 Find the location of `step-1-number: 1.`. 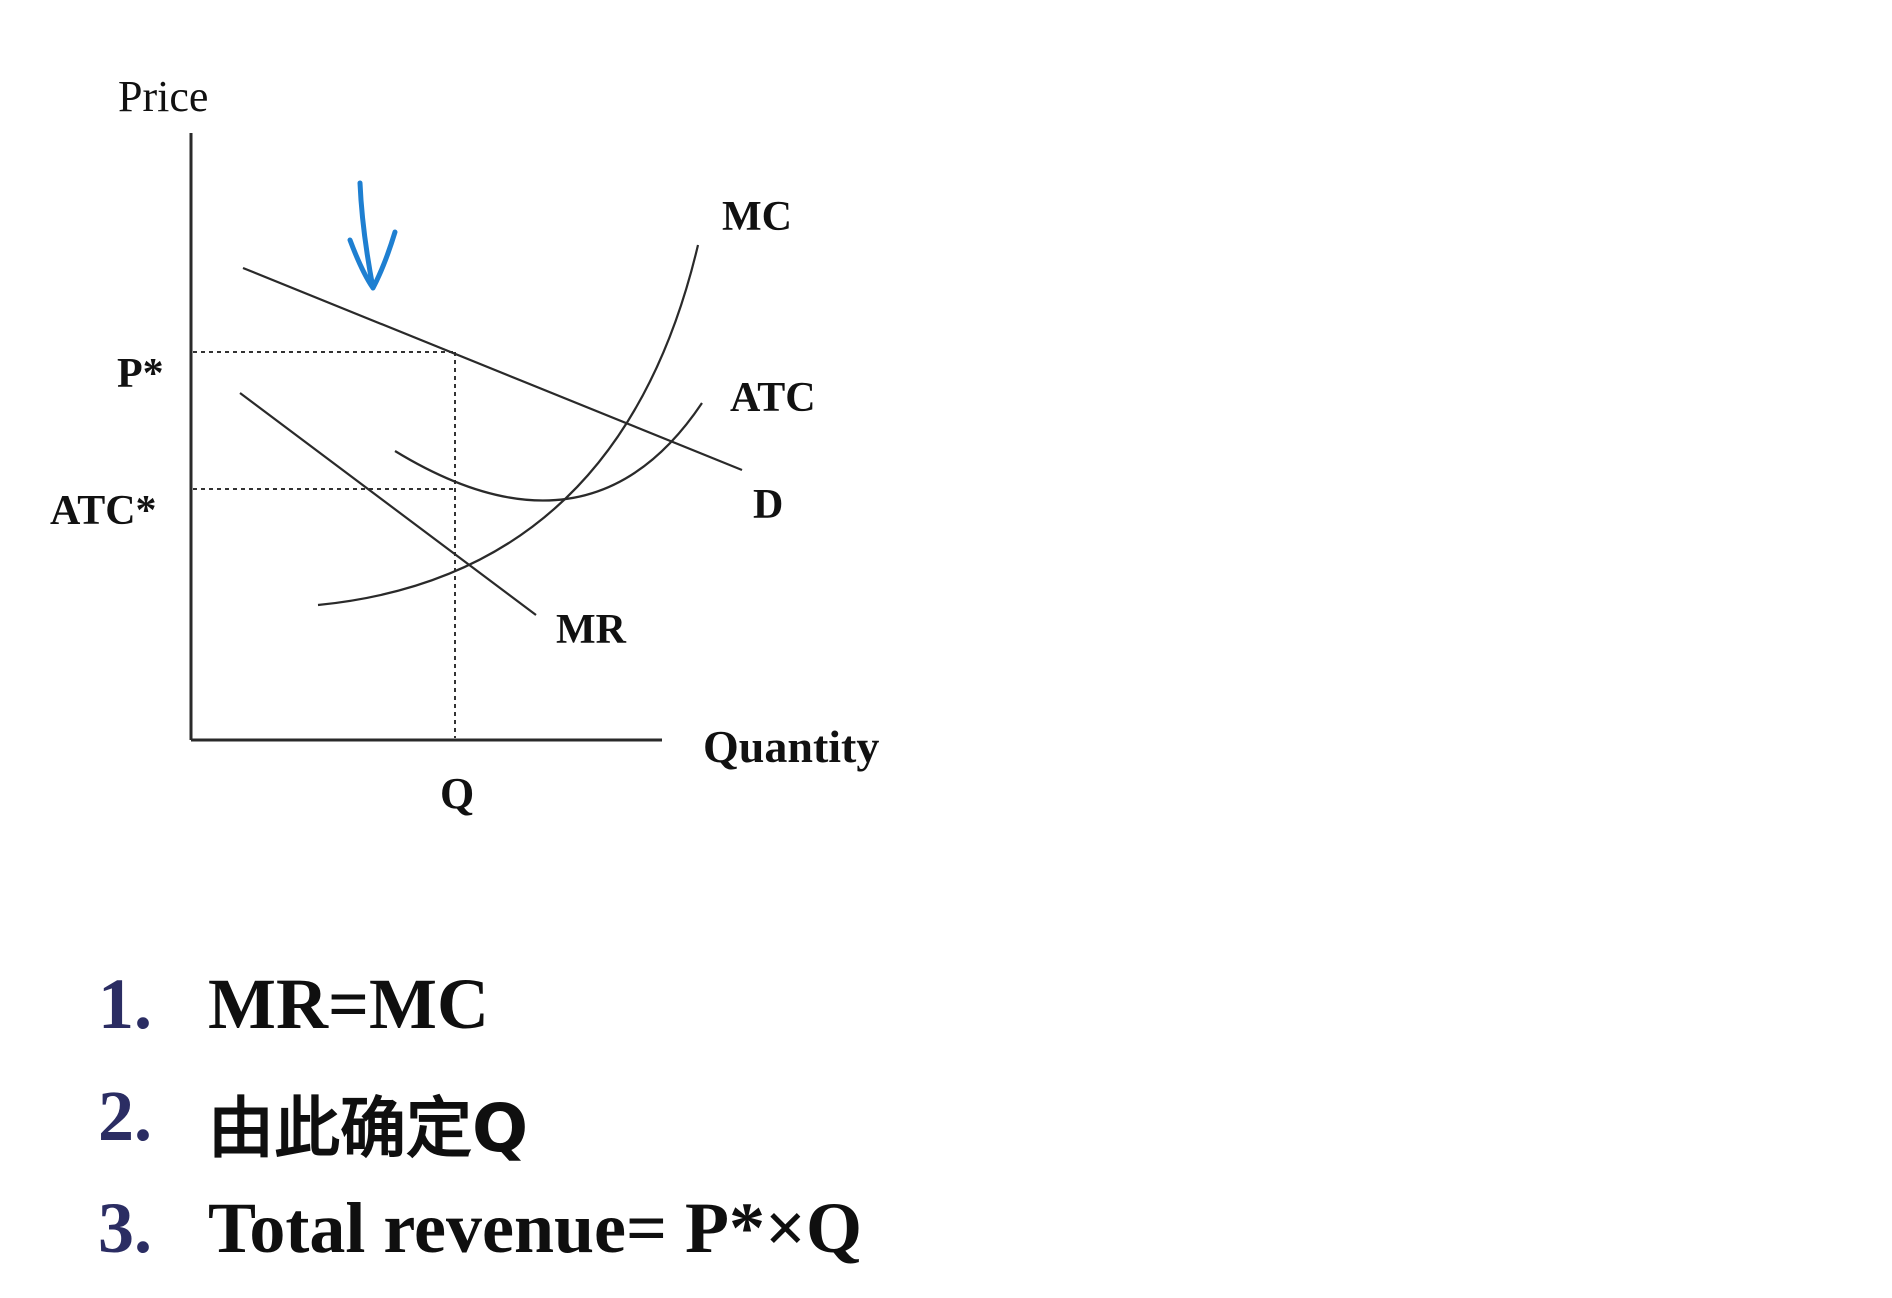

step-1-number: 1. is located at coordinates (125, 1004).